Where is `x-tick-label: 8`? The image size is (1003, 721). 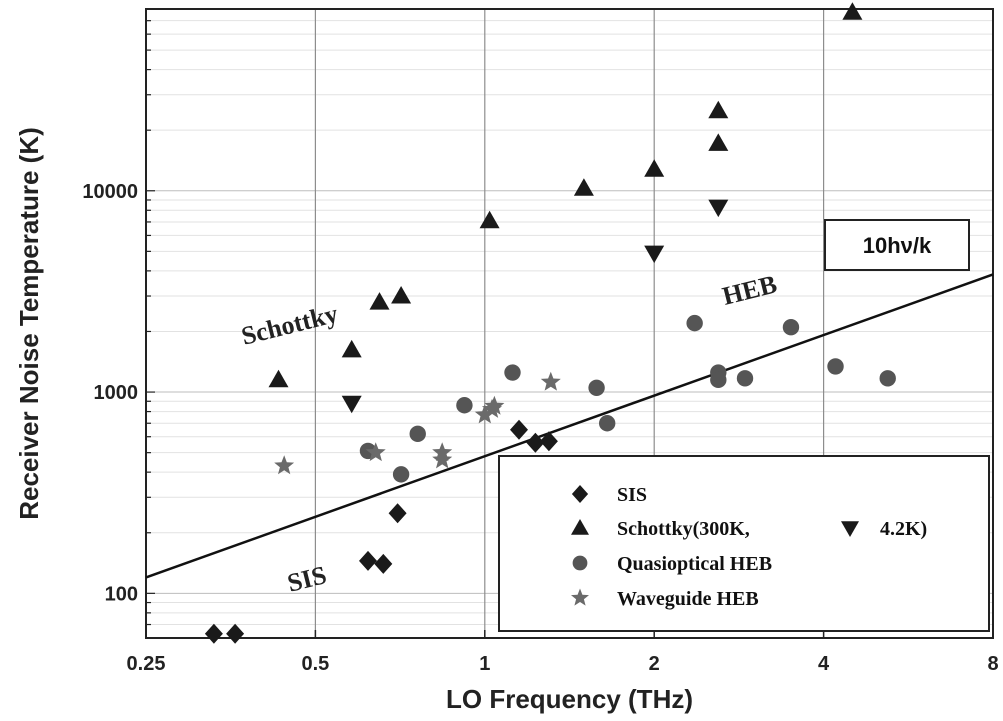
x-tick-label: 8 is located at coordinates (992, 664).